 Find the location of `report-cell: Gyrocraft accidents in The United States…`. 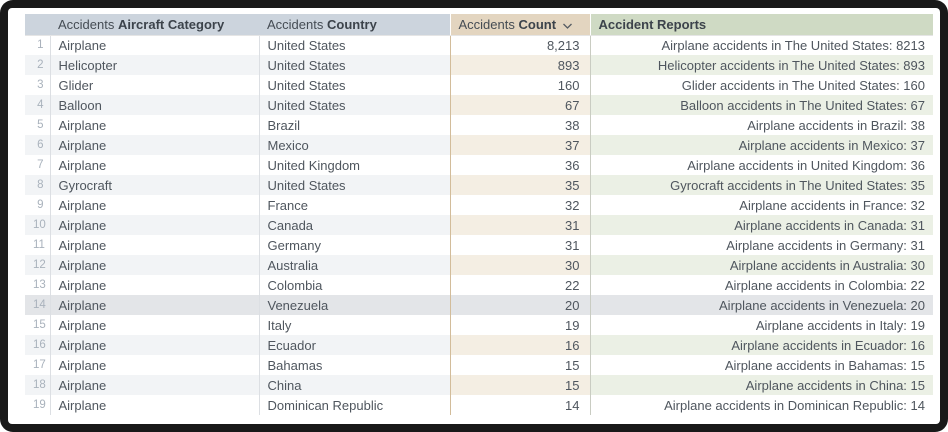

report-cell: Gyrocraft accidents in The United States… is located at coordinates (761, 185).